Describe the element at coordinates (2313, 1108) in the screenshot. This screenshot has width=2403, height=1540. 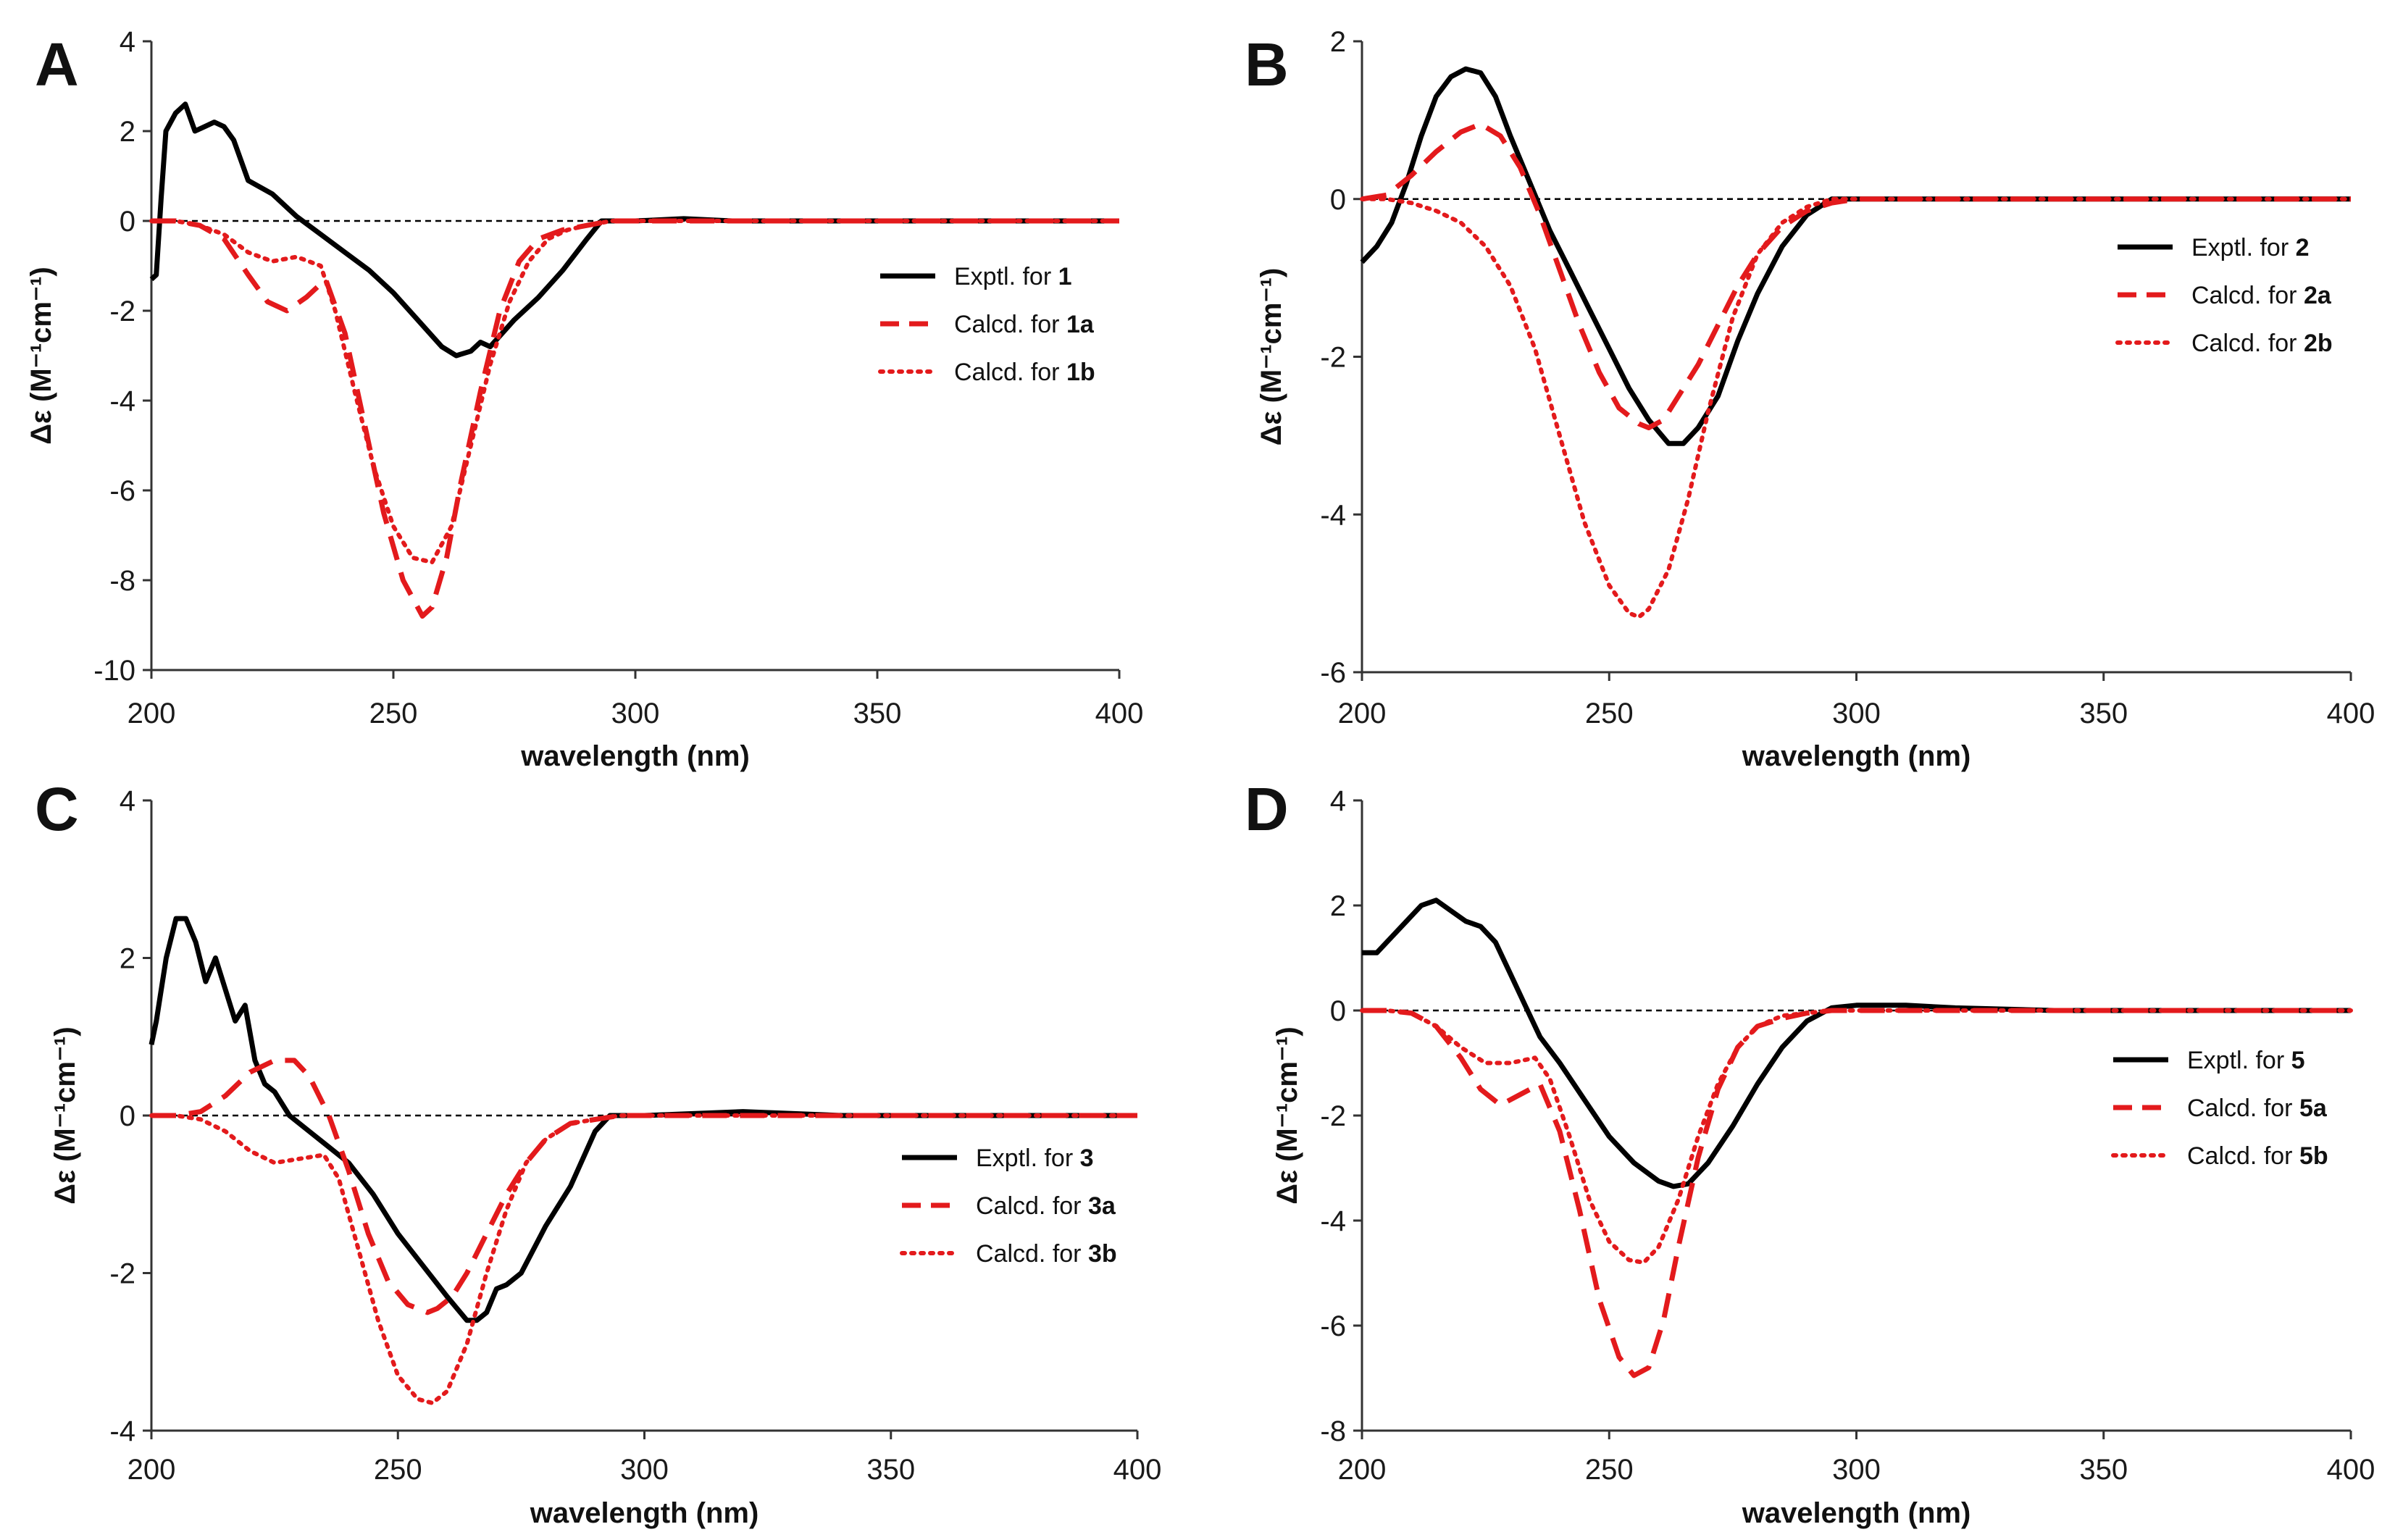
I see `legend-compound: 5a` at that location.